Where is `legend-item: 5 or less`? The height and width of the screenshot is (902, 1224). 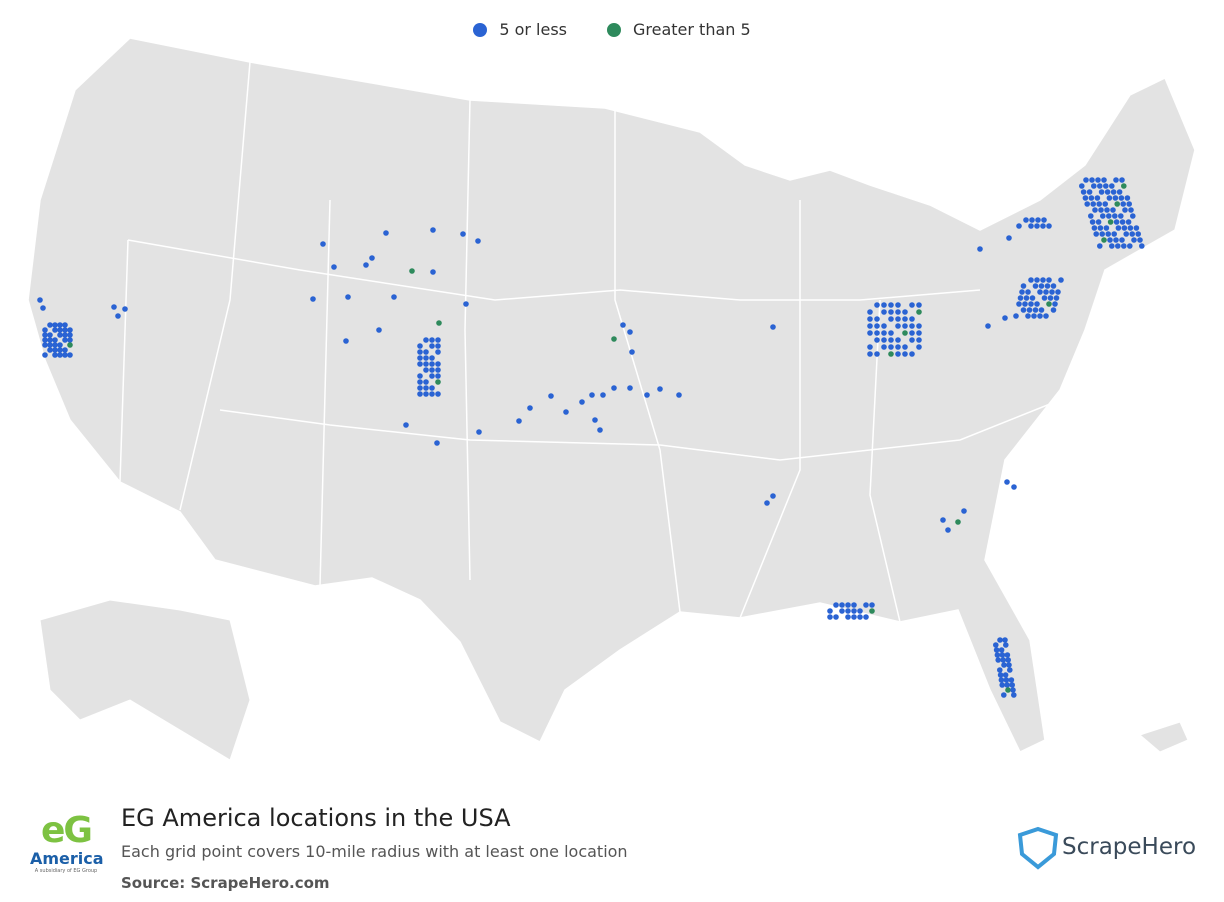
legend-item: 5 or less is located at coordinates (520, 29).